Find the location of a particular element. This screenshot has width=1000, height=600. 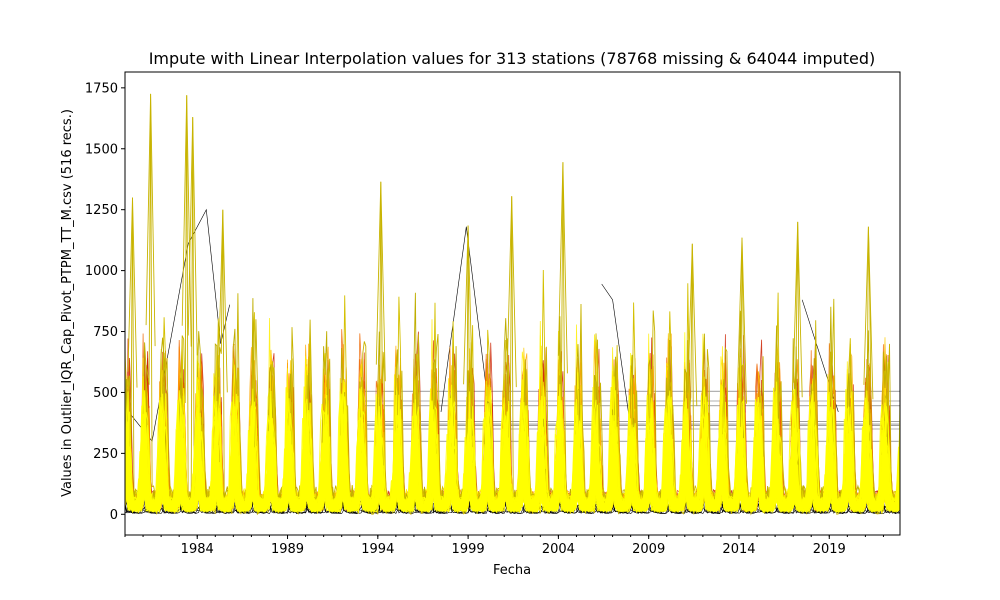

x-tick-label: 2009 is located at coordinates (648, 549).